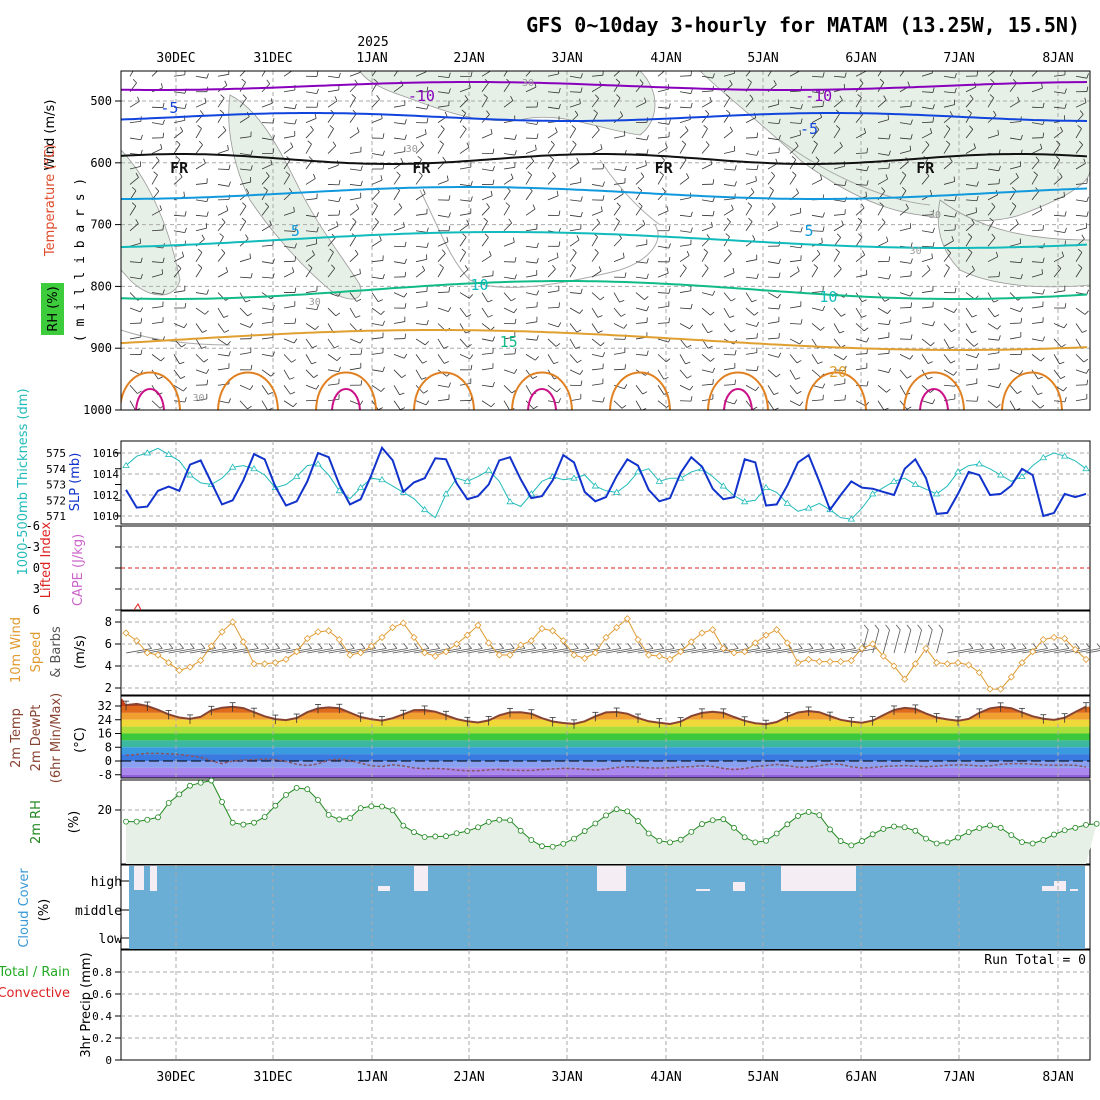 The height and width of the screenshot is (1100, 1100). Describe the element at coordinates (272, 1077) in the screenshot. I see `bottom-date-label: 31DEC` at that location.